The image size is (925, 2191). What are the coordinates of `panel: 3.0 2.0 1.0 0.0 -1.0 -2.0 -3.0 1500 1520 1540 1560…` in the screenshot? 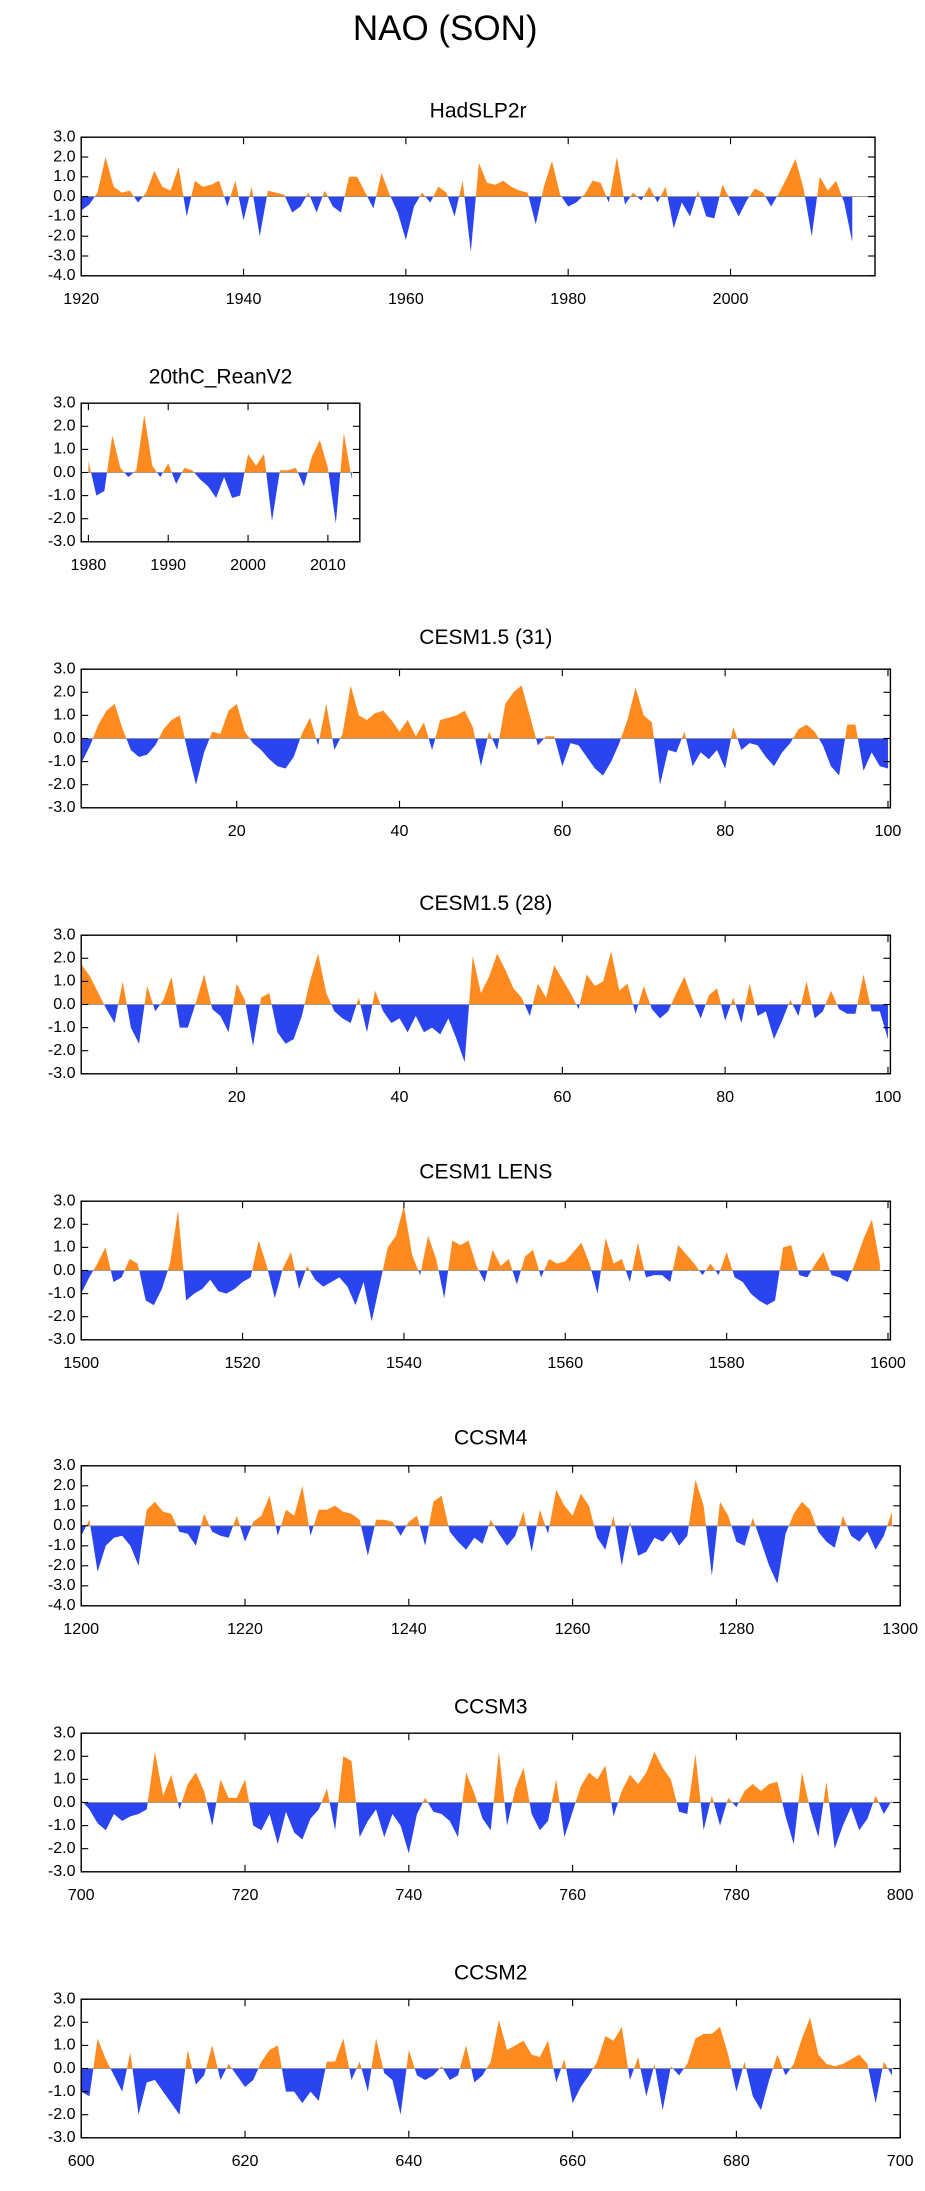 It's located at (477, 1266).